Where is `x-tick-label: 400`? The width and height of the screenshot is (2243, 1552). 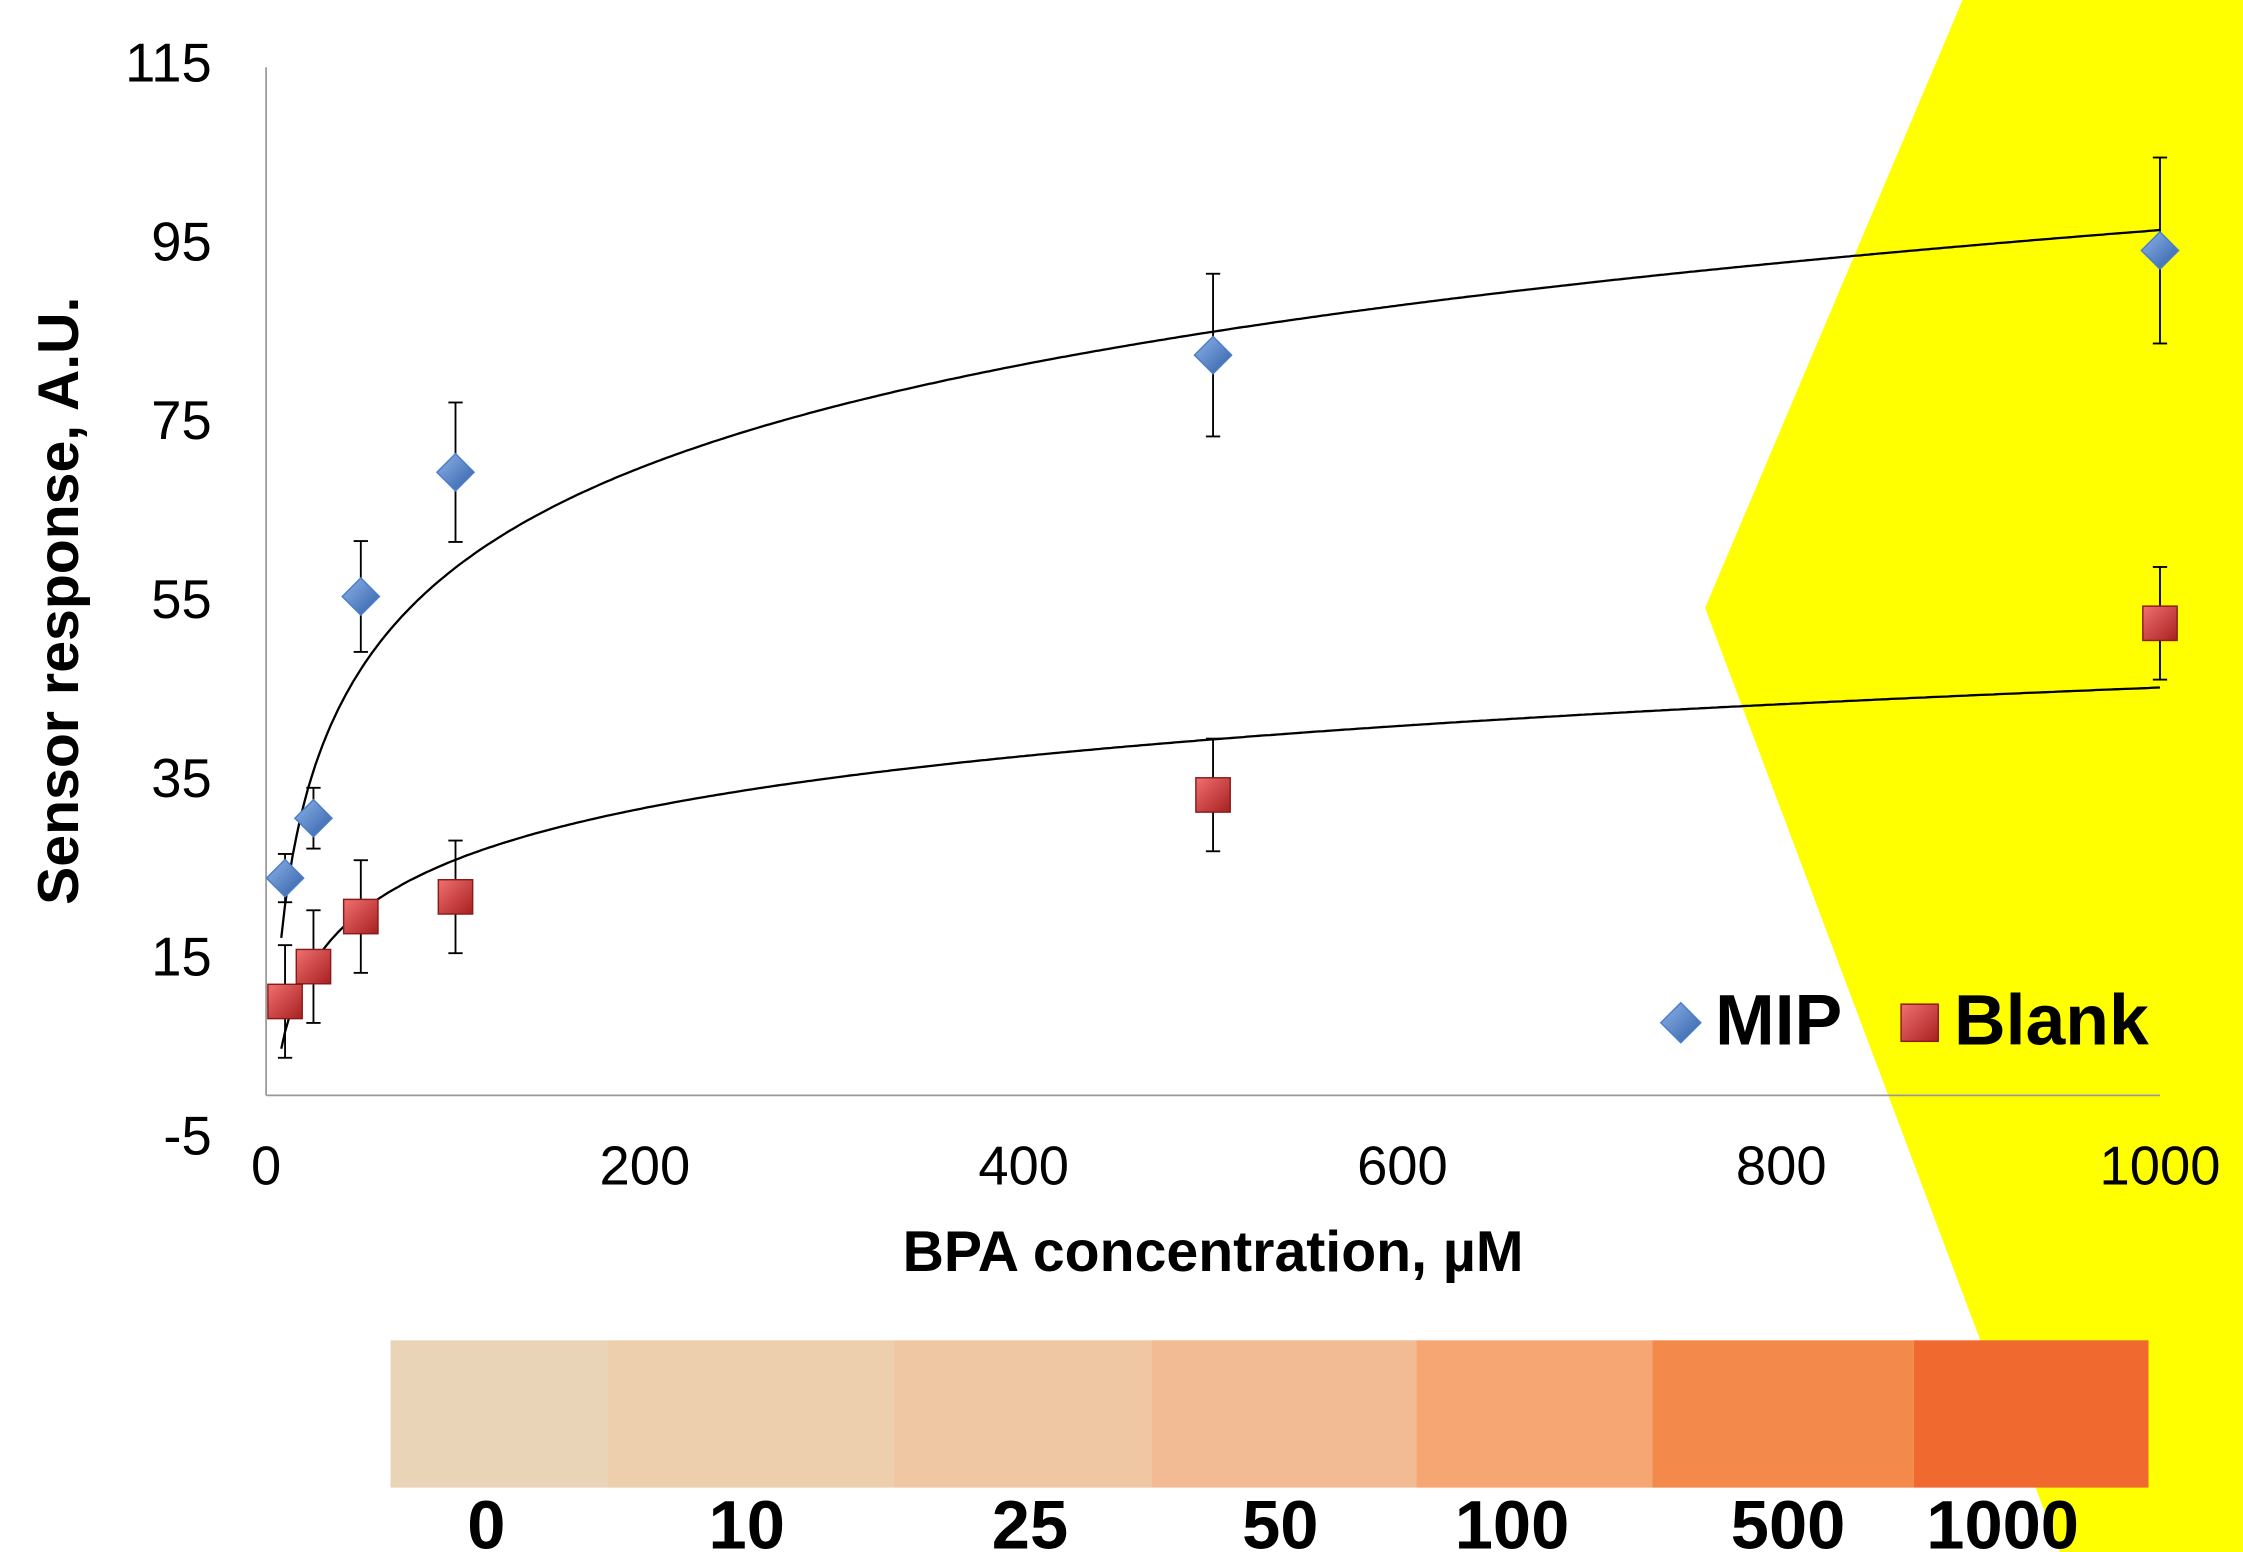 x-tick-label: 400 is located at coordinates (1023, 1165).